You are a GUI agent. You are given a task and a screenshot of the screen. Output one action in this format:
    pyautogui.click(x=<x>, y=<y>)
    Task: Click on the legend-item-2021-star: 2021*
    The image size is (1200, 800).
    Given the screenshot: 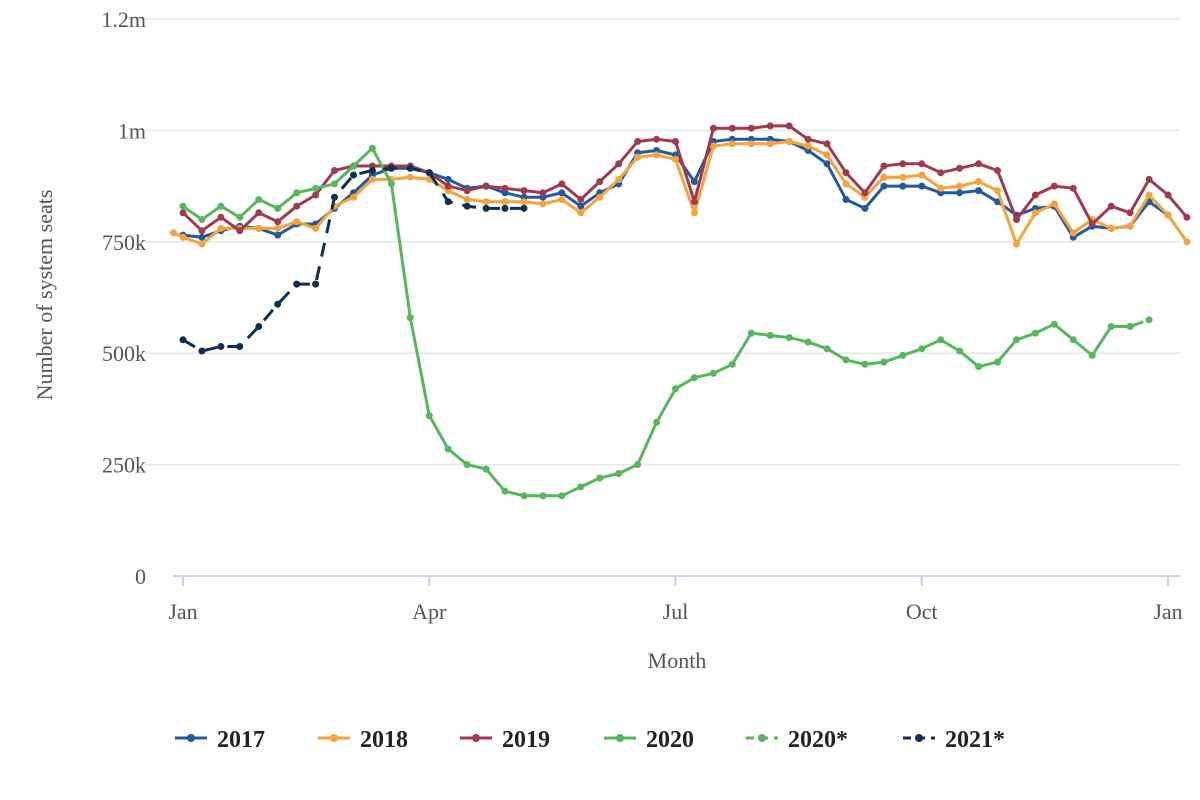 What is the action you would take?
    pyautogui.click(x=954, y=740)
    